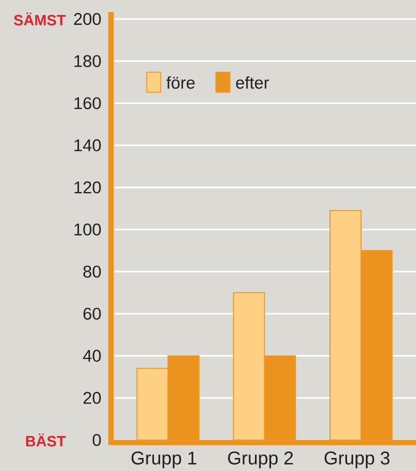 The width and height of the screenshot is (416, 471). Describe the element at coordinates (40, 19) in the screenshot. I see `text: SÄMST` at that location.